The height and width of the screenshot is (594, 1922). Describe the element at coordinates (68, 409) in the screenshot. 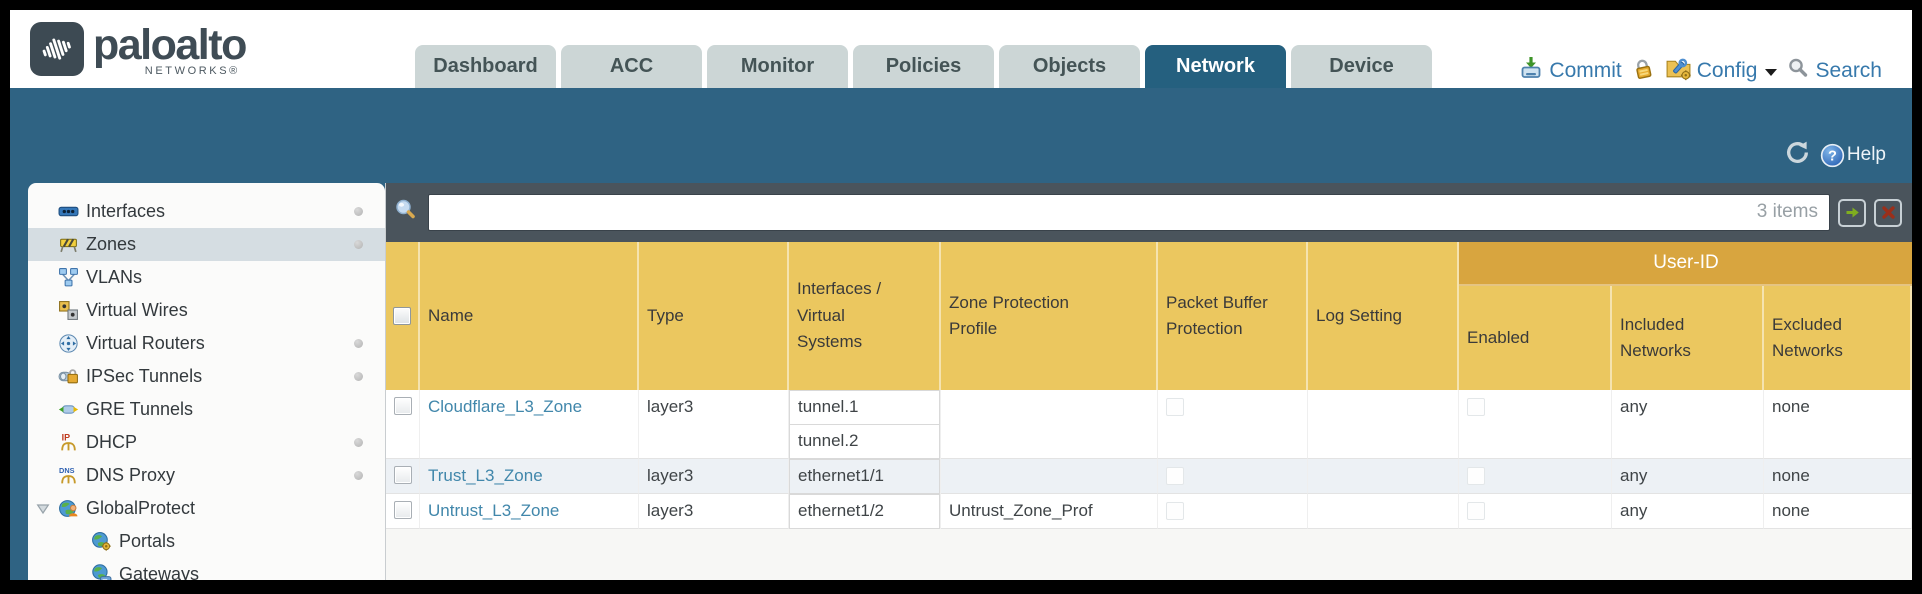

I see `gre-tunnels-icon` at that location.